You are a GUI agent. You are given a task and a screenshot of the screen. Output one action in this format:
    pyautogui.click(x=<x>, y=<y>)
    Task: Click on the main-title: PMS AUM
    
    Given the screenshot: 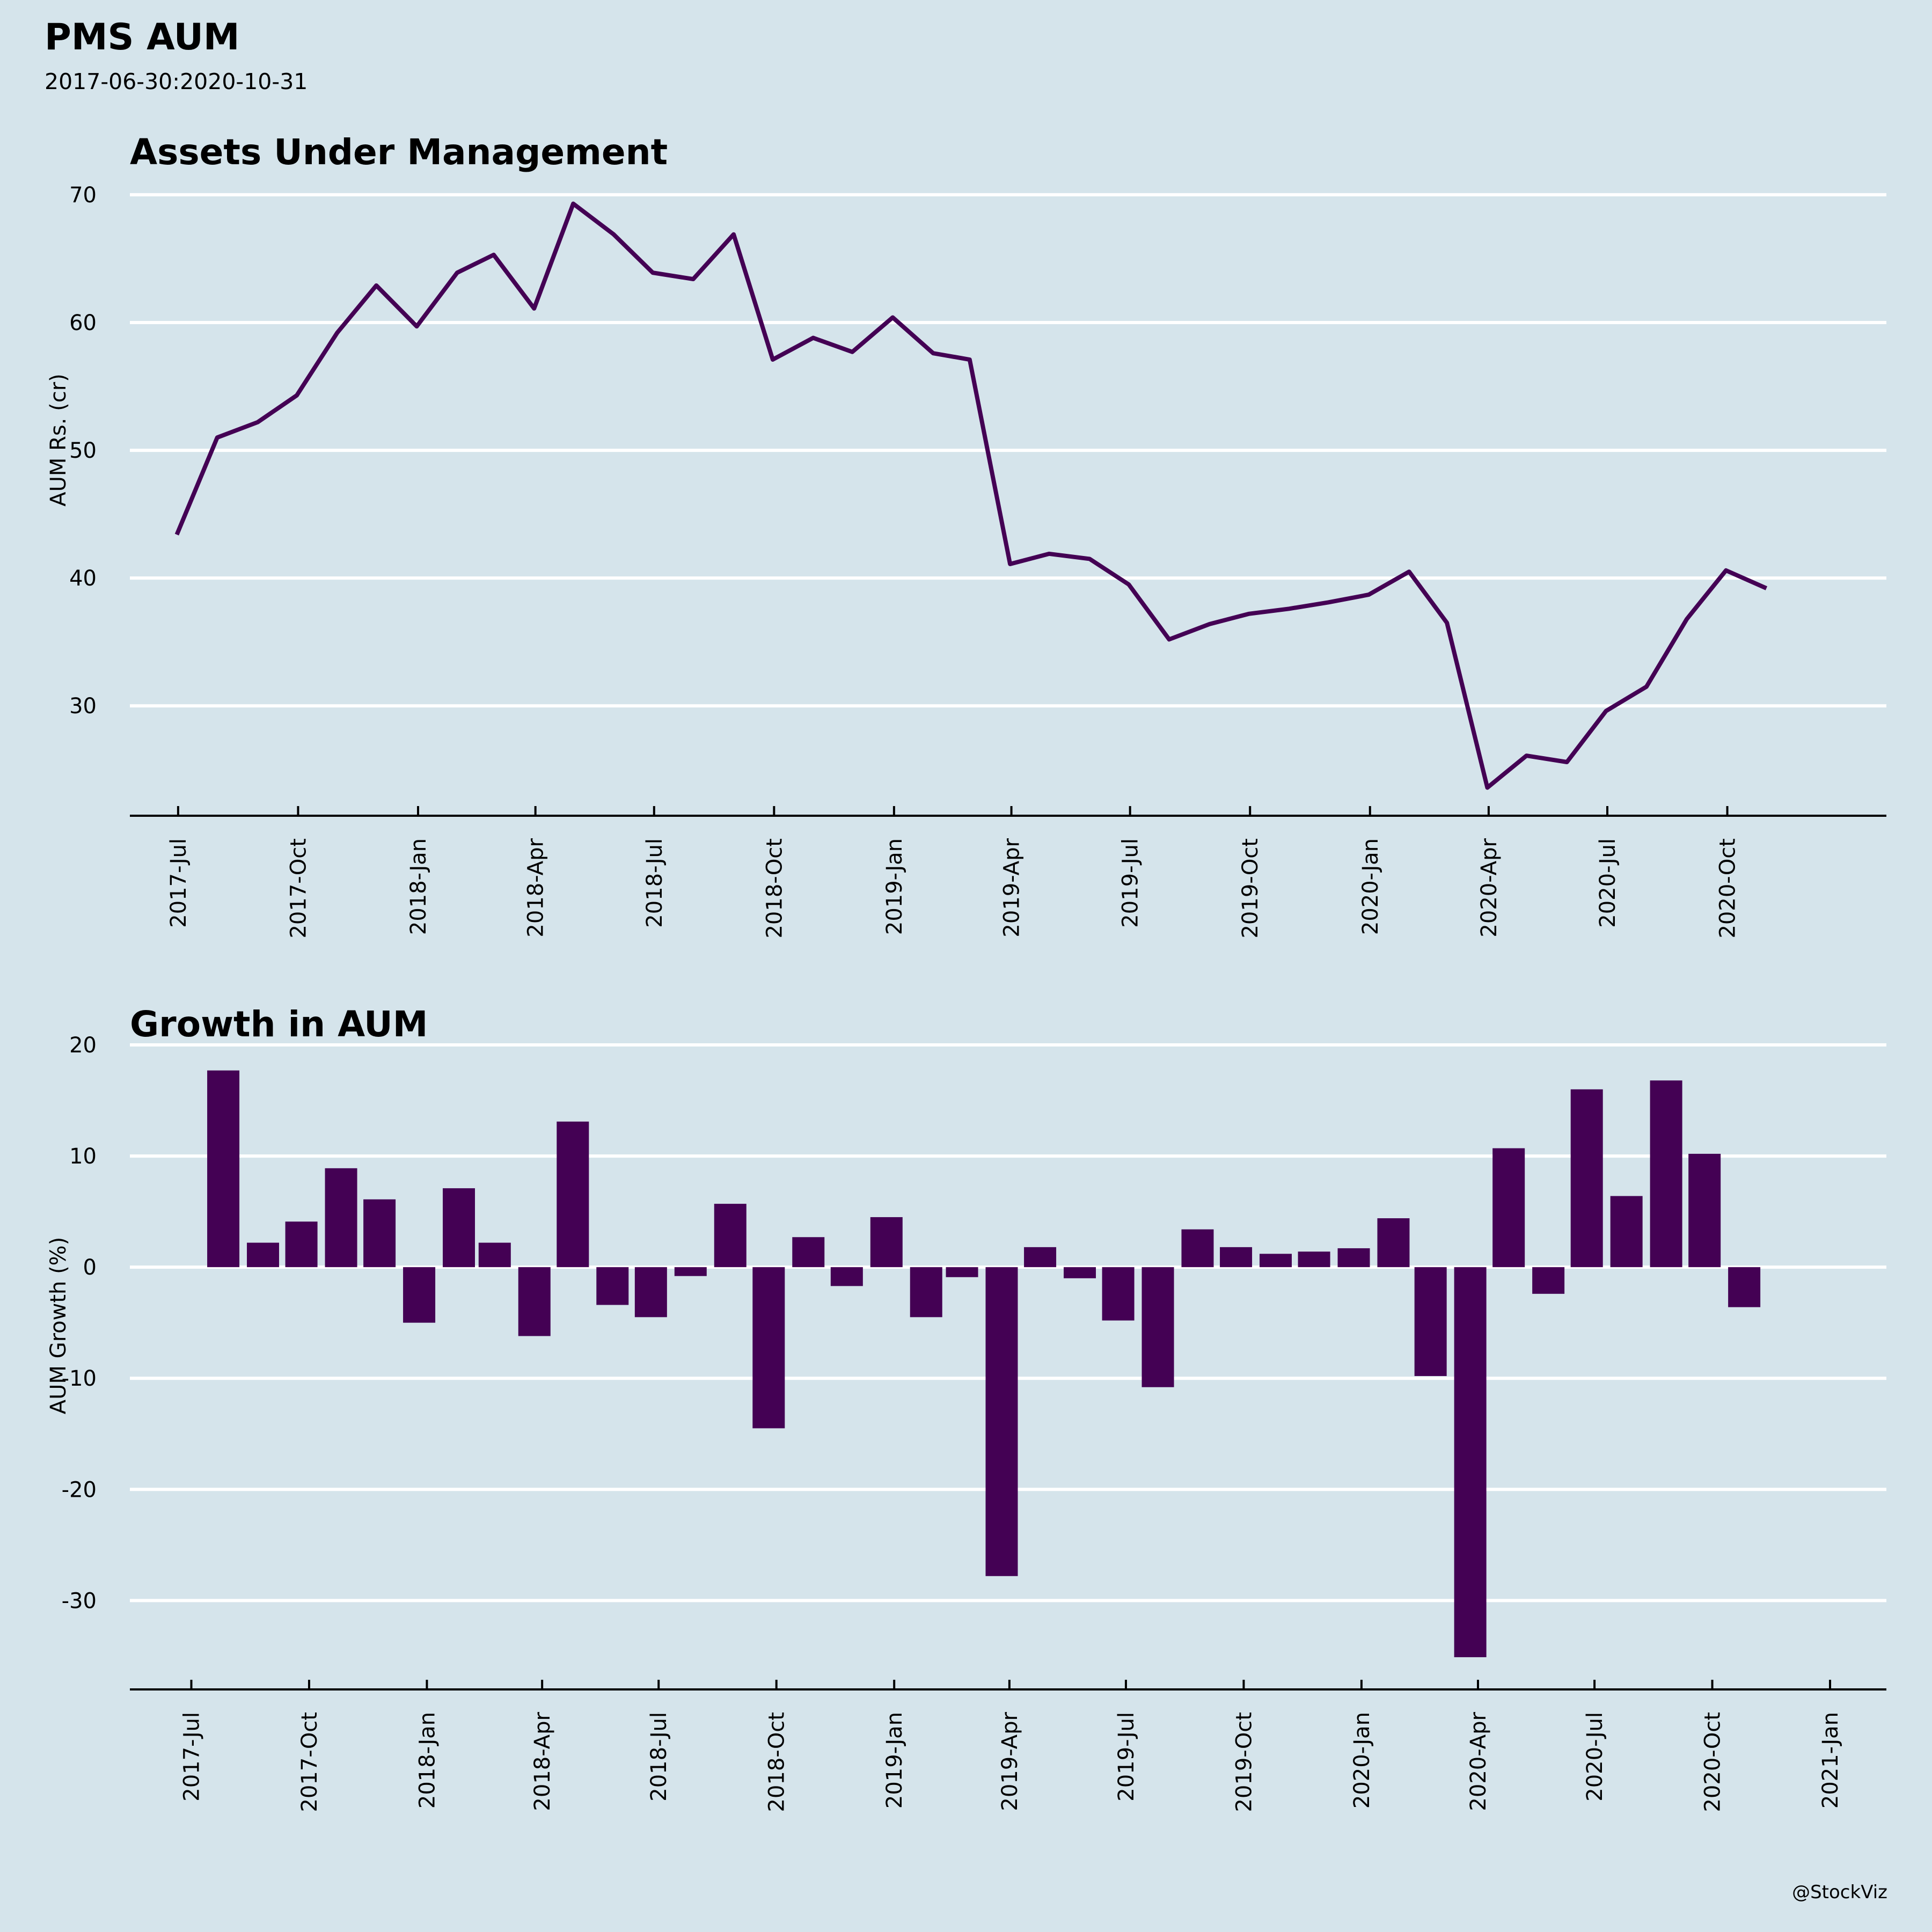 What is the action you would take?
    pyautogui.click(x=142, y=37)
    